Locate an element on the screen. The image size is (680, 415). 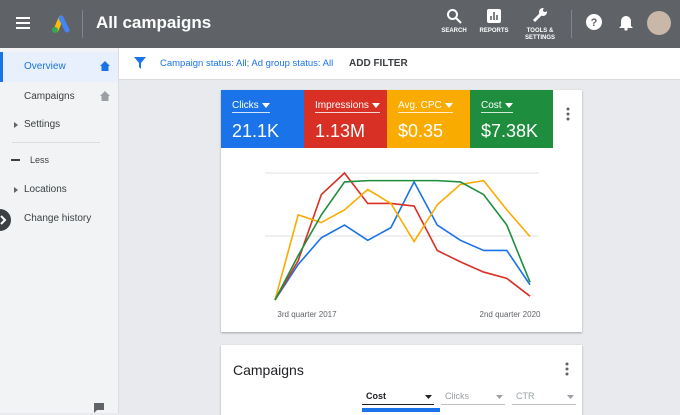
selected-item is located at coordinates (59, 67).